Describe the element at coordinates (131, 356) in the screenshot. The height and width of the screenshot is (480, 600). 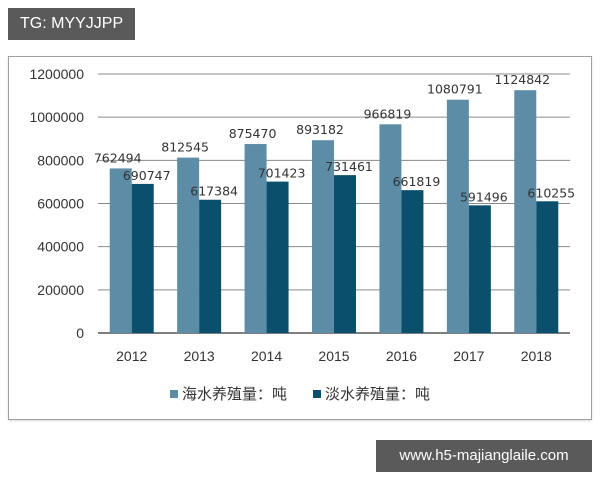
I see `x-tick-label: 2012` at that location.